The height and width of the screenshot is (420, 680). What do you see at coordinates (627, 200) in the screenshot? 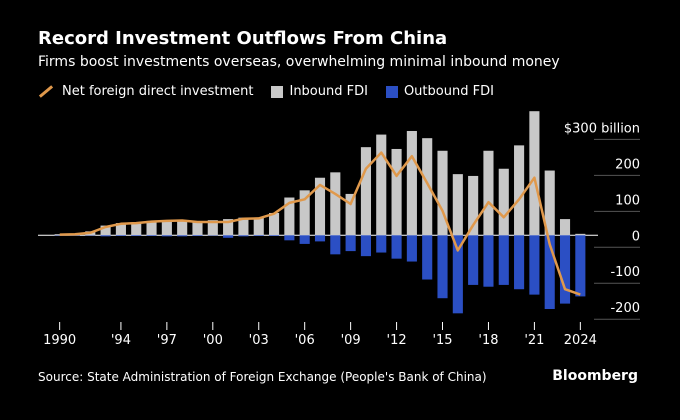
I see `y-tick-label: 100` at bounding box center [627, 200].